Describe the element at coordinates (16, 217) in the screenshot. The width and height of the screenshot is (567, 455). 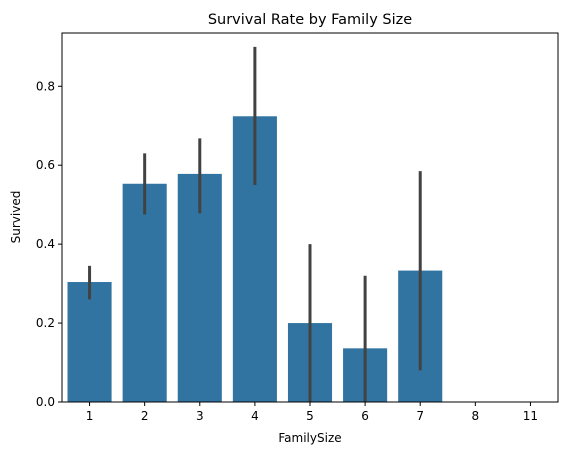
I see `y-axis-label: Survived` at that location.